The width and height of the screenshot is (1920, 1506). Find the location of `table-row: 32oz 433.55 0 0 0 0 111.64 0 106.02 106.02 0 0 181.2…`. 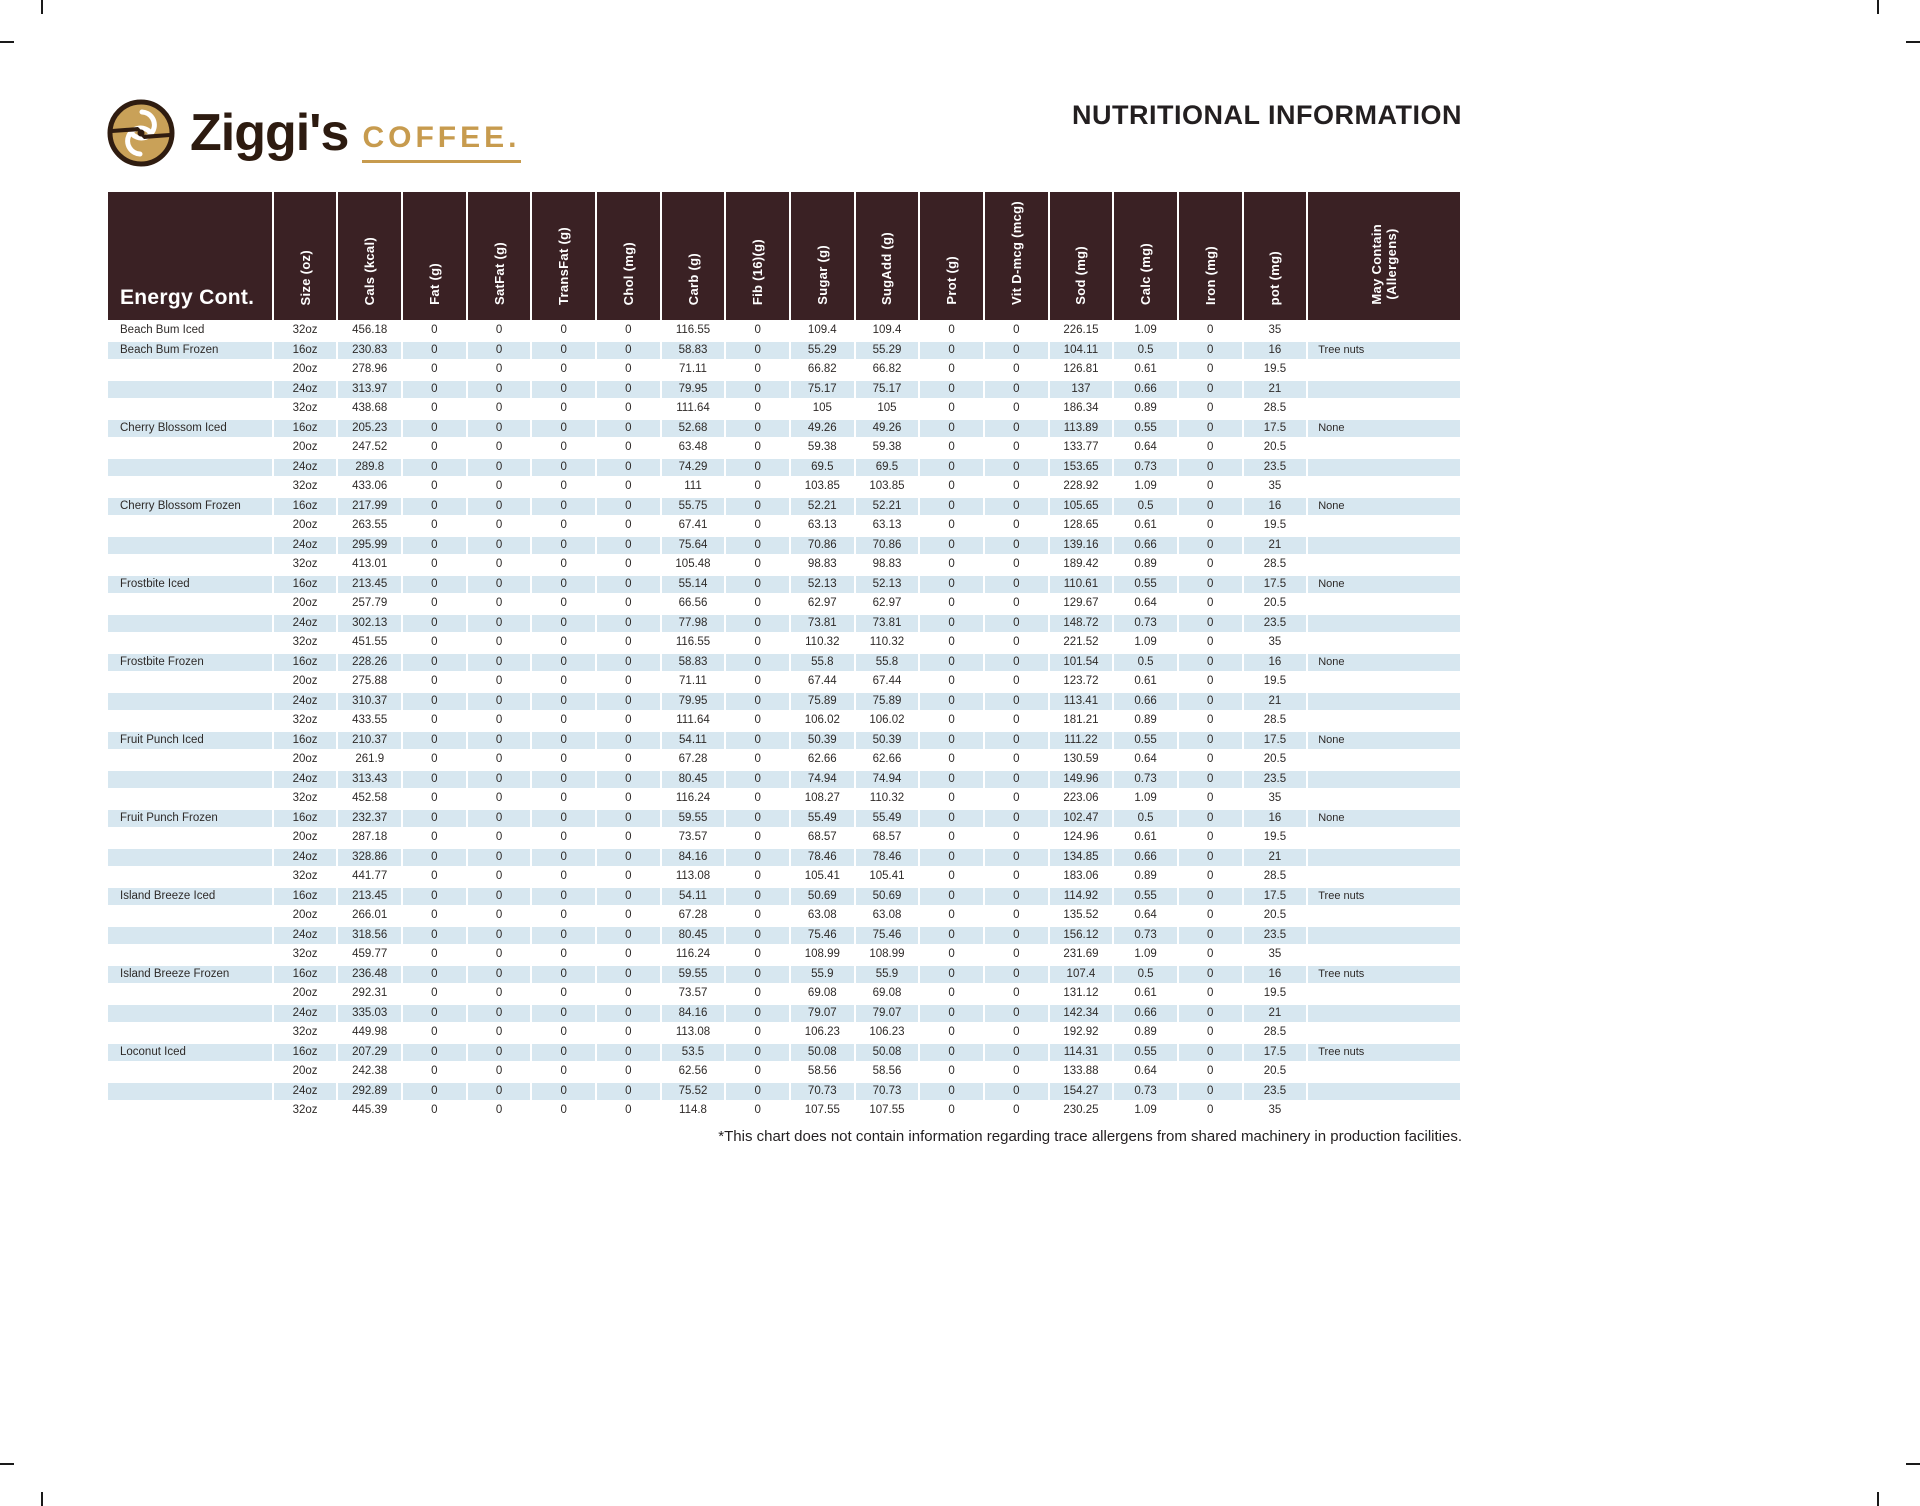

table-row: 32oz 433.55 0 0 0 0 111.64 0 106.02 106.02 0 0 181.2… is located at coordinates (784, 721).